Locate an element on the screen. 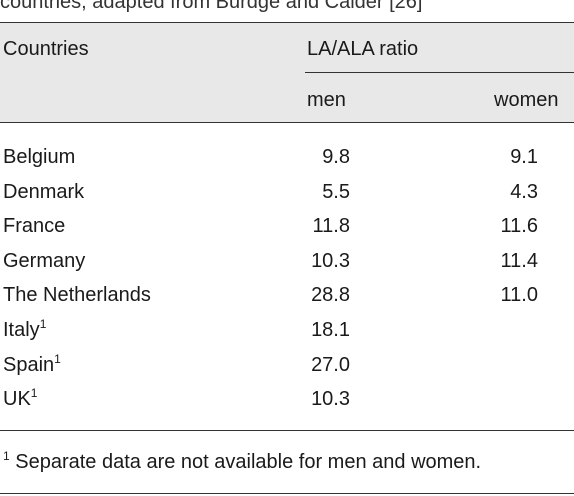  country: Germany is located at coordinates (44, 260).